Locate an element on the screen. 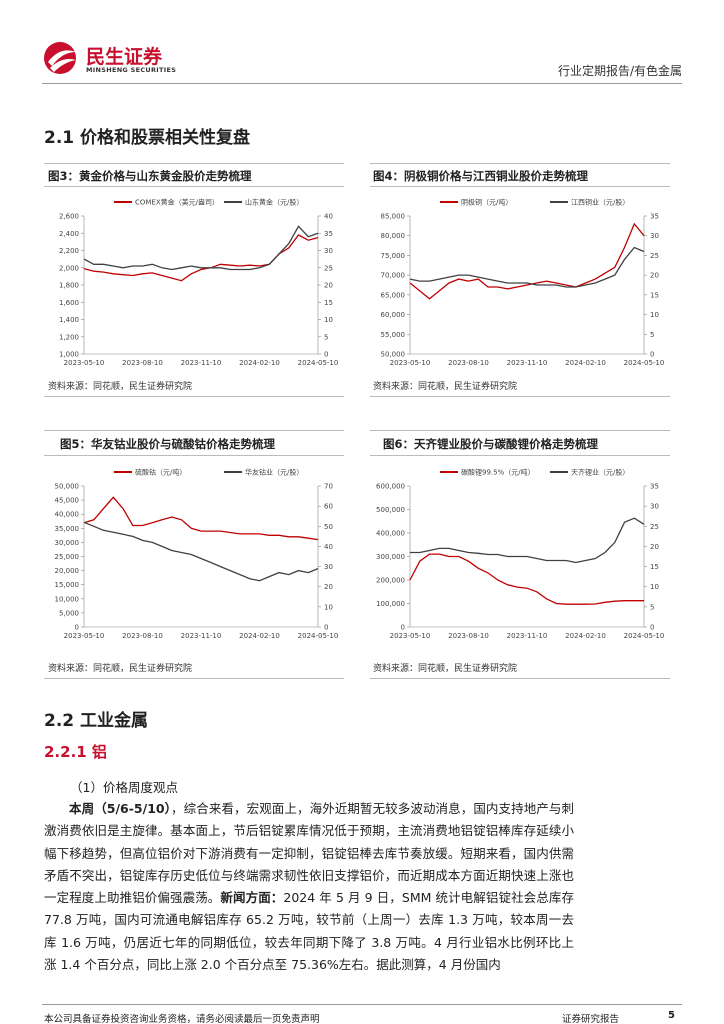  y-tick-label: 30,000 is located at coordinates (67, 543).